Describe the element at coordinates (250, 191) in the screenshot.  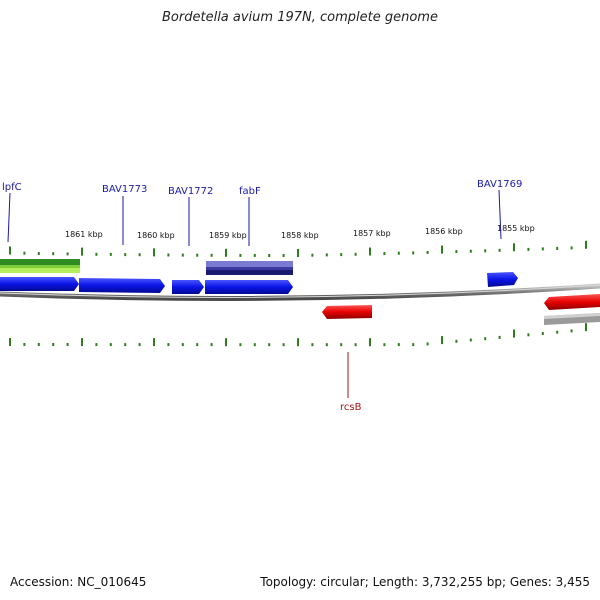
I see `label-fabF-text: fabF` at that location.